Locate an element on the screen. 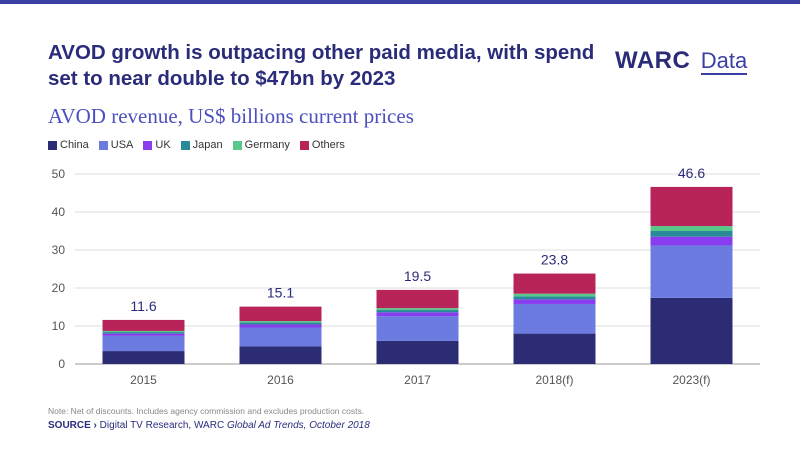  top-accent-bar is located at coordinates (400, 2).